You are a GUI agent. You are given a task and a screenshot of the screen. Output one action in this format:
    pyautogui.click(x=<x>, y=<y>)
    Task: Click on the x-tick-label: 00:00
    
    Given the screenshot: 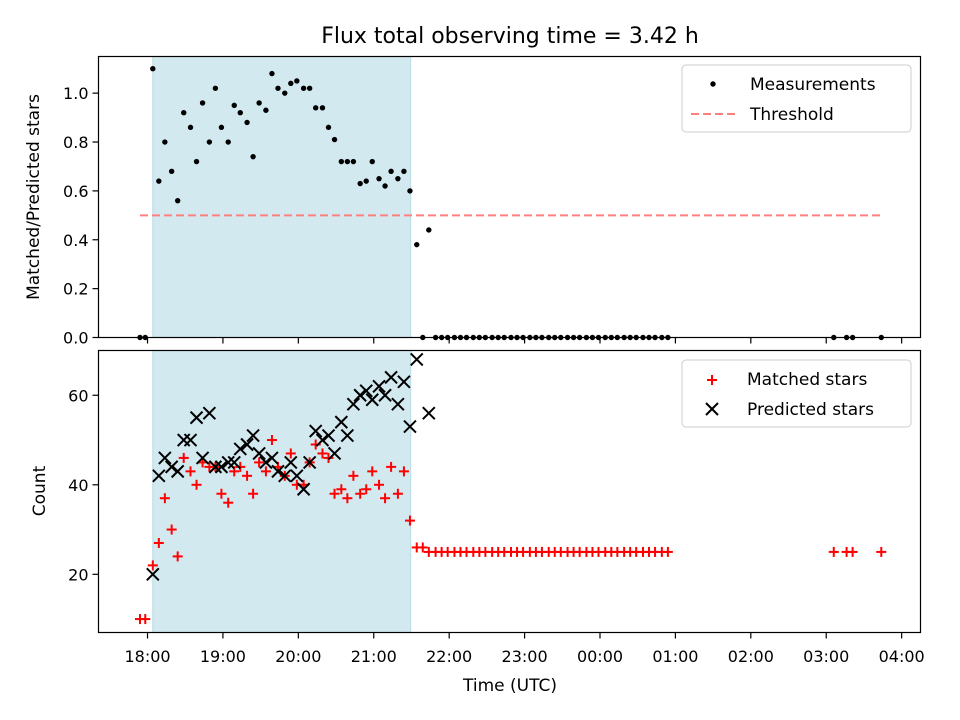 What is the action you would take?
    pyautogui.click(x=600, y=656)
    